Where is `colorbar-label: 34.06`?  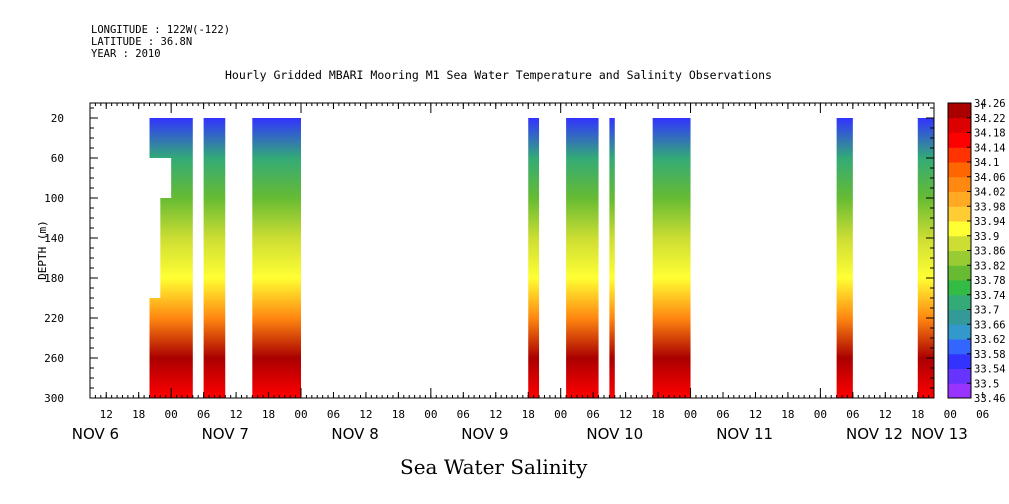
colorbar-label: 34.06 is located at coordinates (990, 178).